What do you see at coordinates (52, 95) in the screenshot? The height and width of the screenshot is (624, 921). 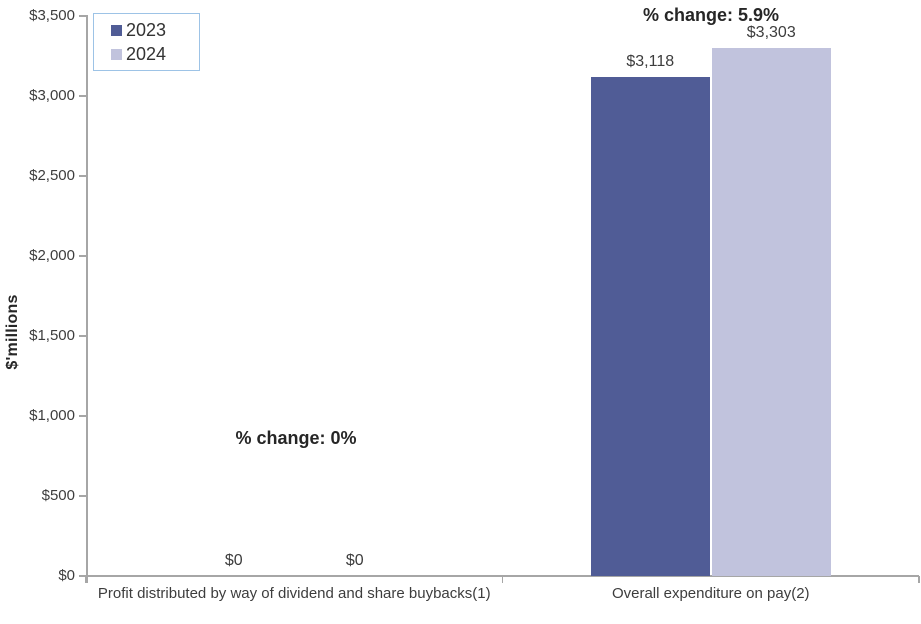 I see `y-tick-label: $3,000` at bounding box center [52, 95].